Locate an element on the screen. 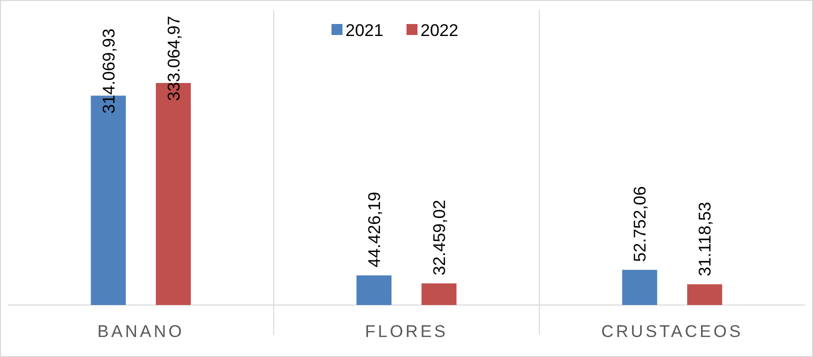 This screenshot has height=357, width=813. legend-label: 2022 is located at coordinates (439, 30).